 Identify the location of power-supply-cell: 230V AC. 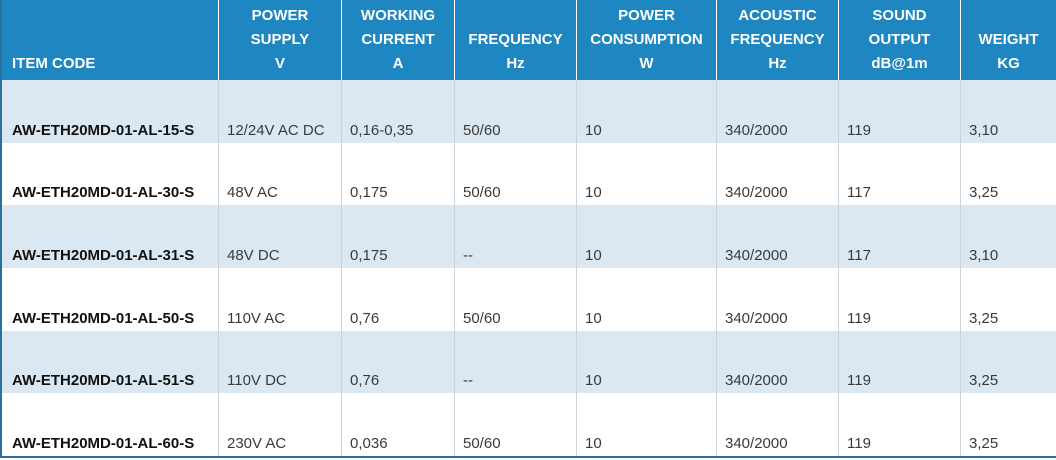
(280, 424).